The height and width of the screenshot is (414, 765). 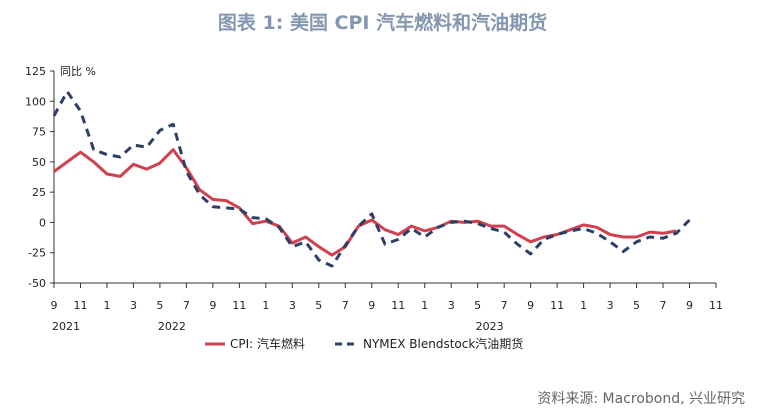 What do you see at coordinates (66, 326) in the screenshot?
I see `x-year-label: 2021` at bounding box center [66, 326].